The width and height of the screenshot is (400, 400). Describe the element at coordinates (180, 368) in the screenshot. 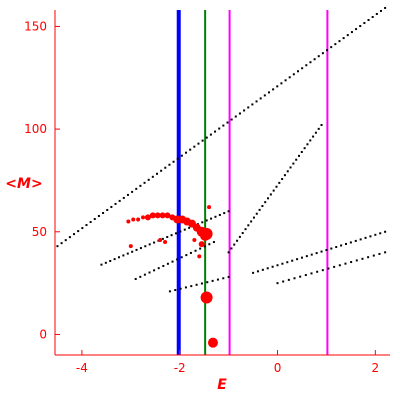

I see `x-tick-label-2: -2` at that location.